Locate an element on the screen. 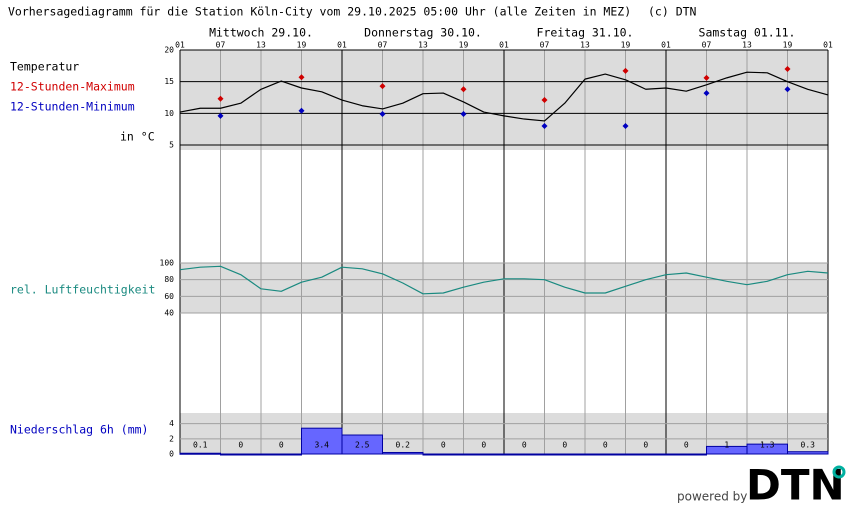 The height and width of the screenshot is (524, 850). bar-label: 0.2 is located at coordinates (403, 445).